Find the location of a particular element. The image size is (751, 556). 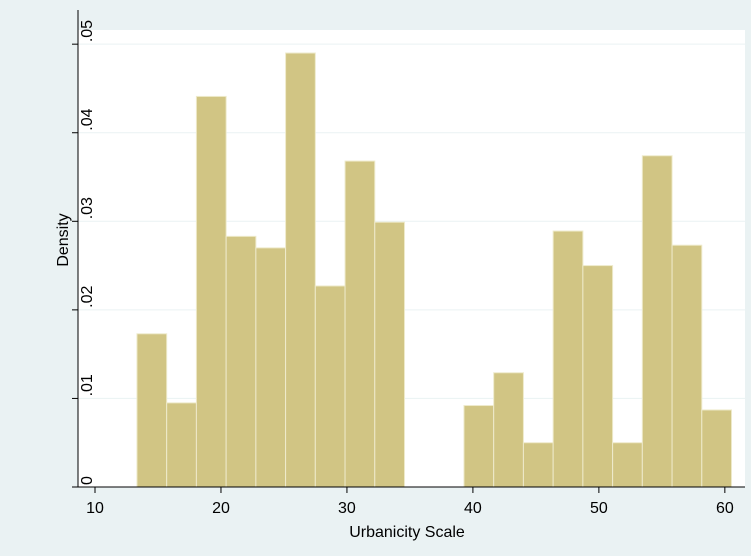

y-tick-label: .04 is located at coordinates (87, 119).